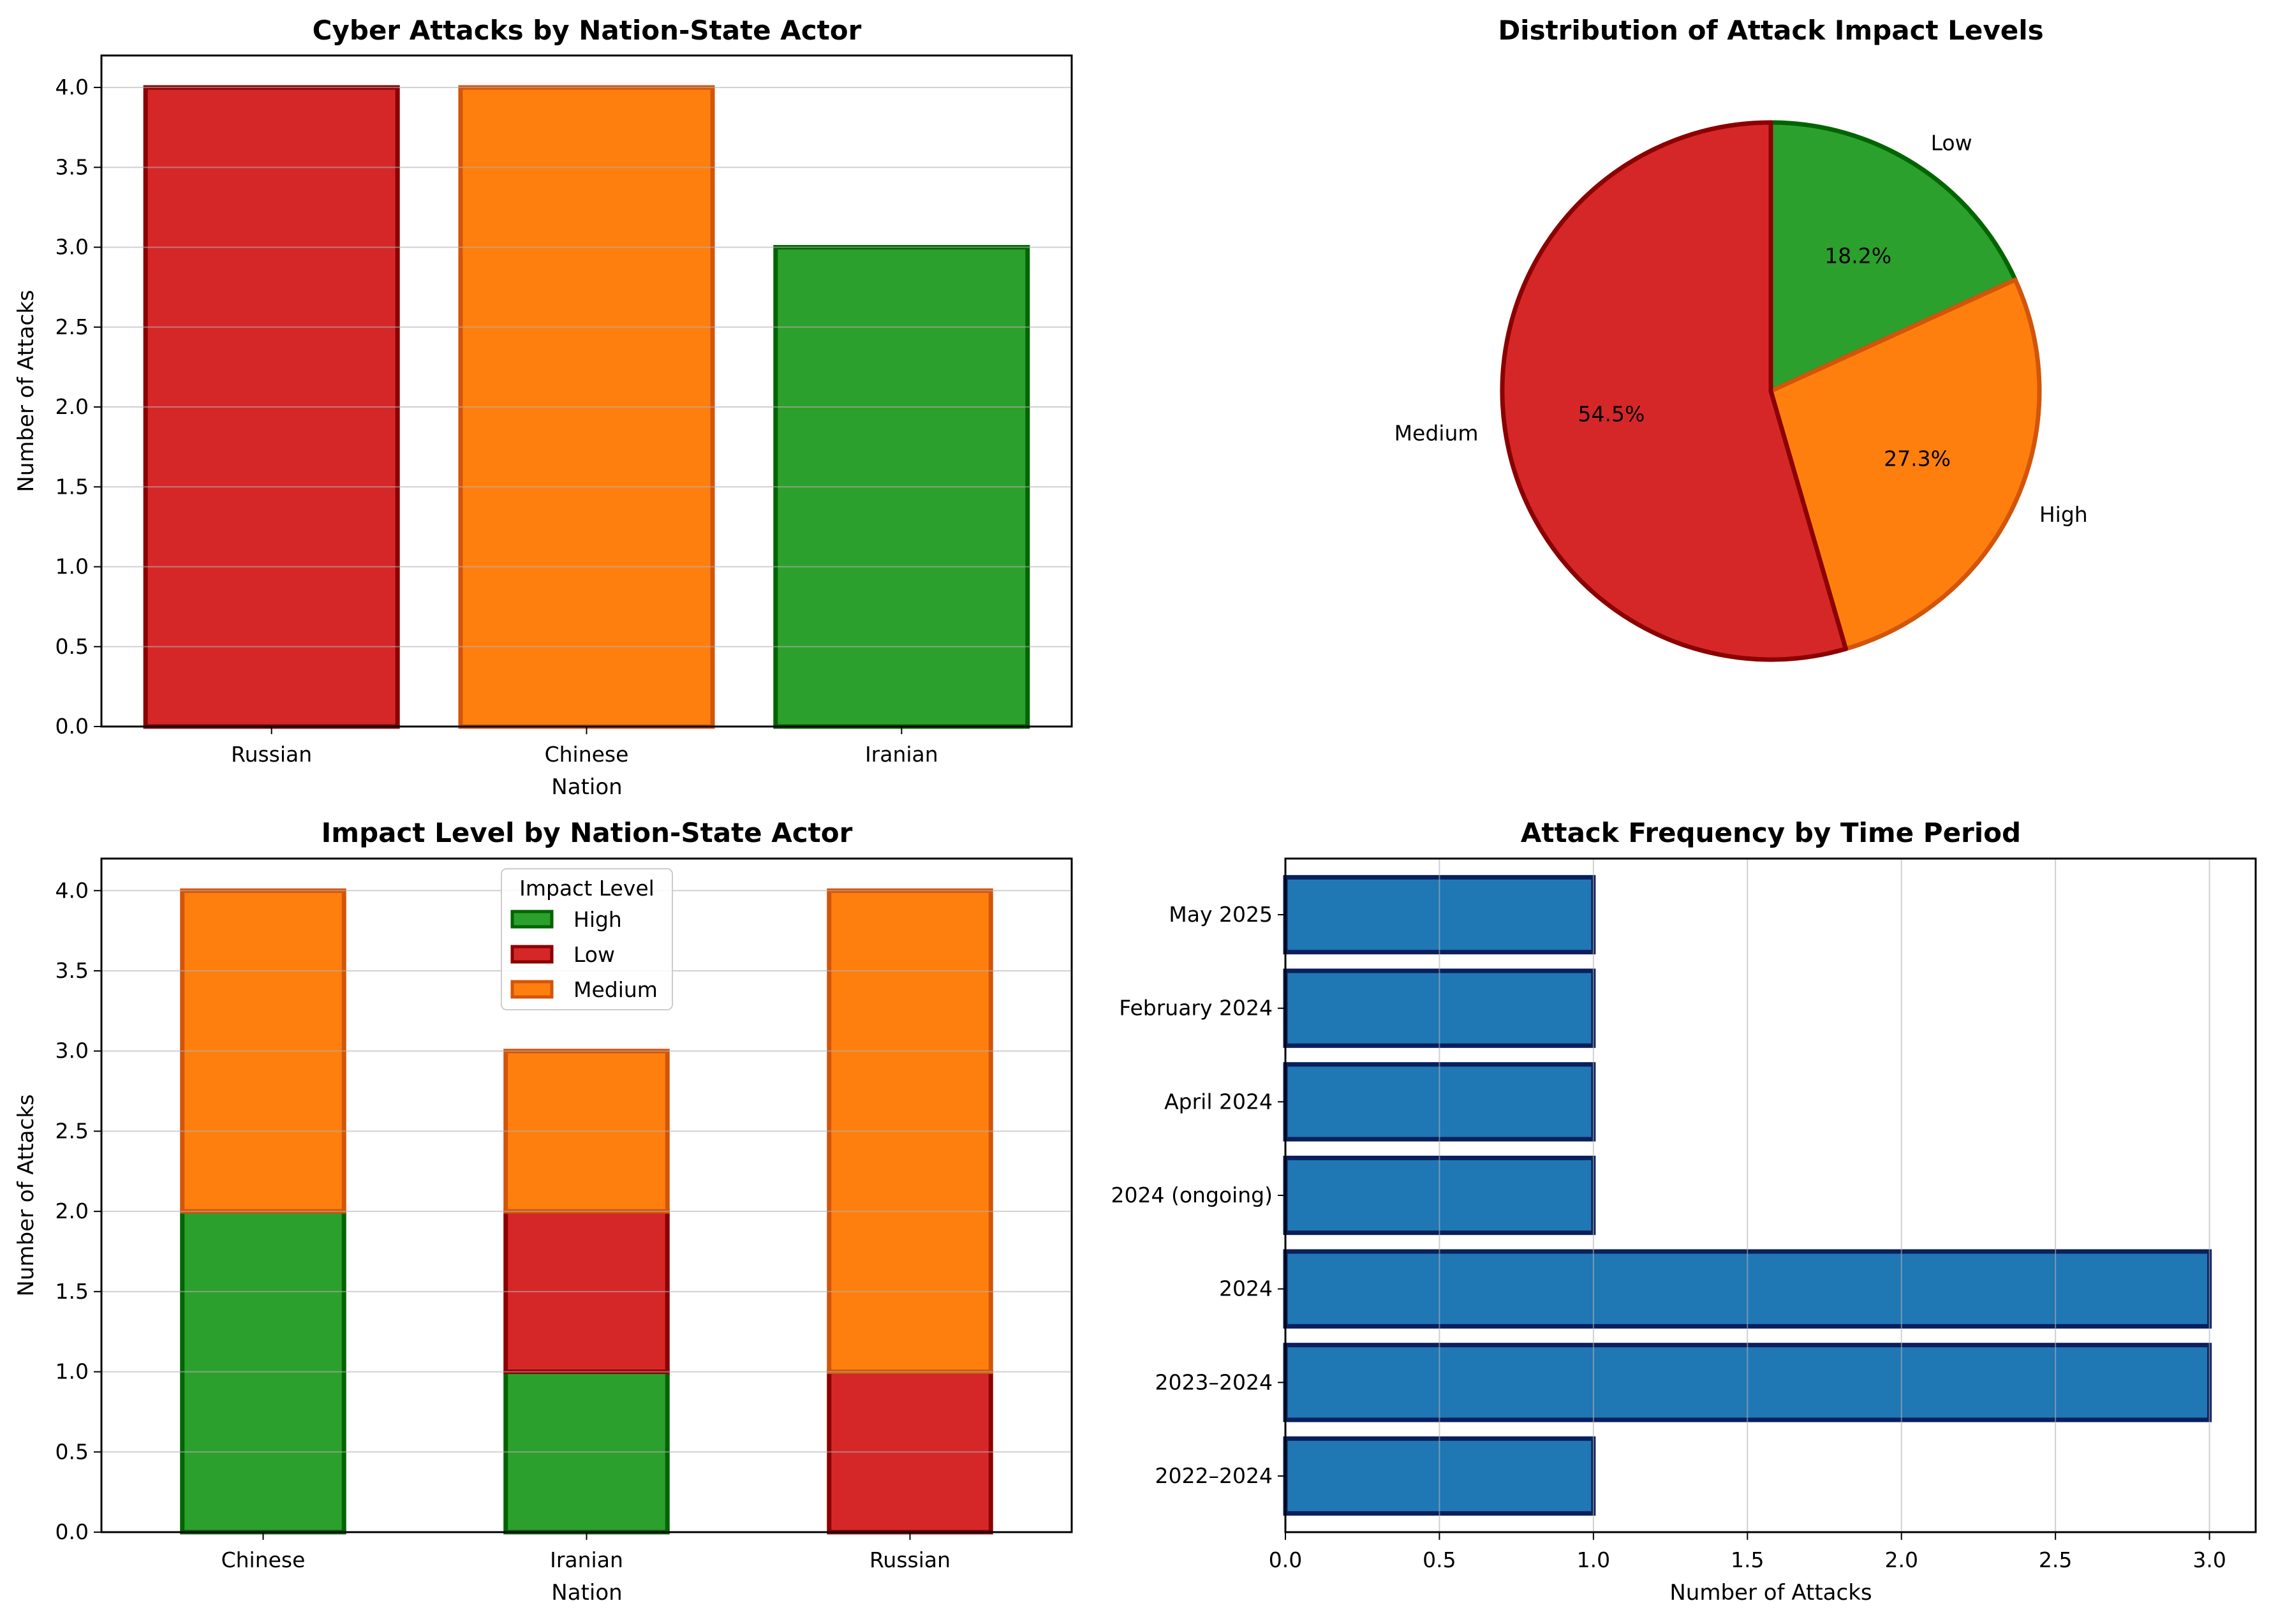  Describe the element at coordinates (597, 919) in the screenshot. I see `legend-label: High` at that location.